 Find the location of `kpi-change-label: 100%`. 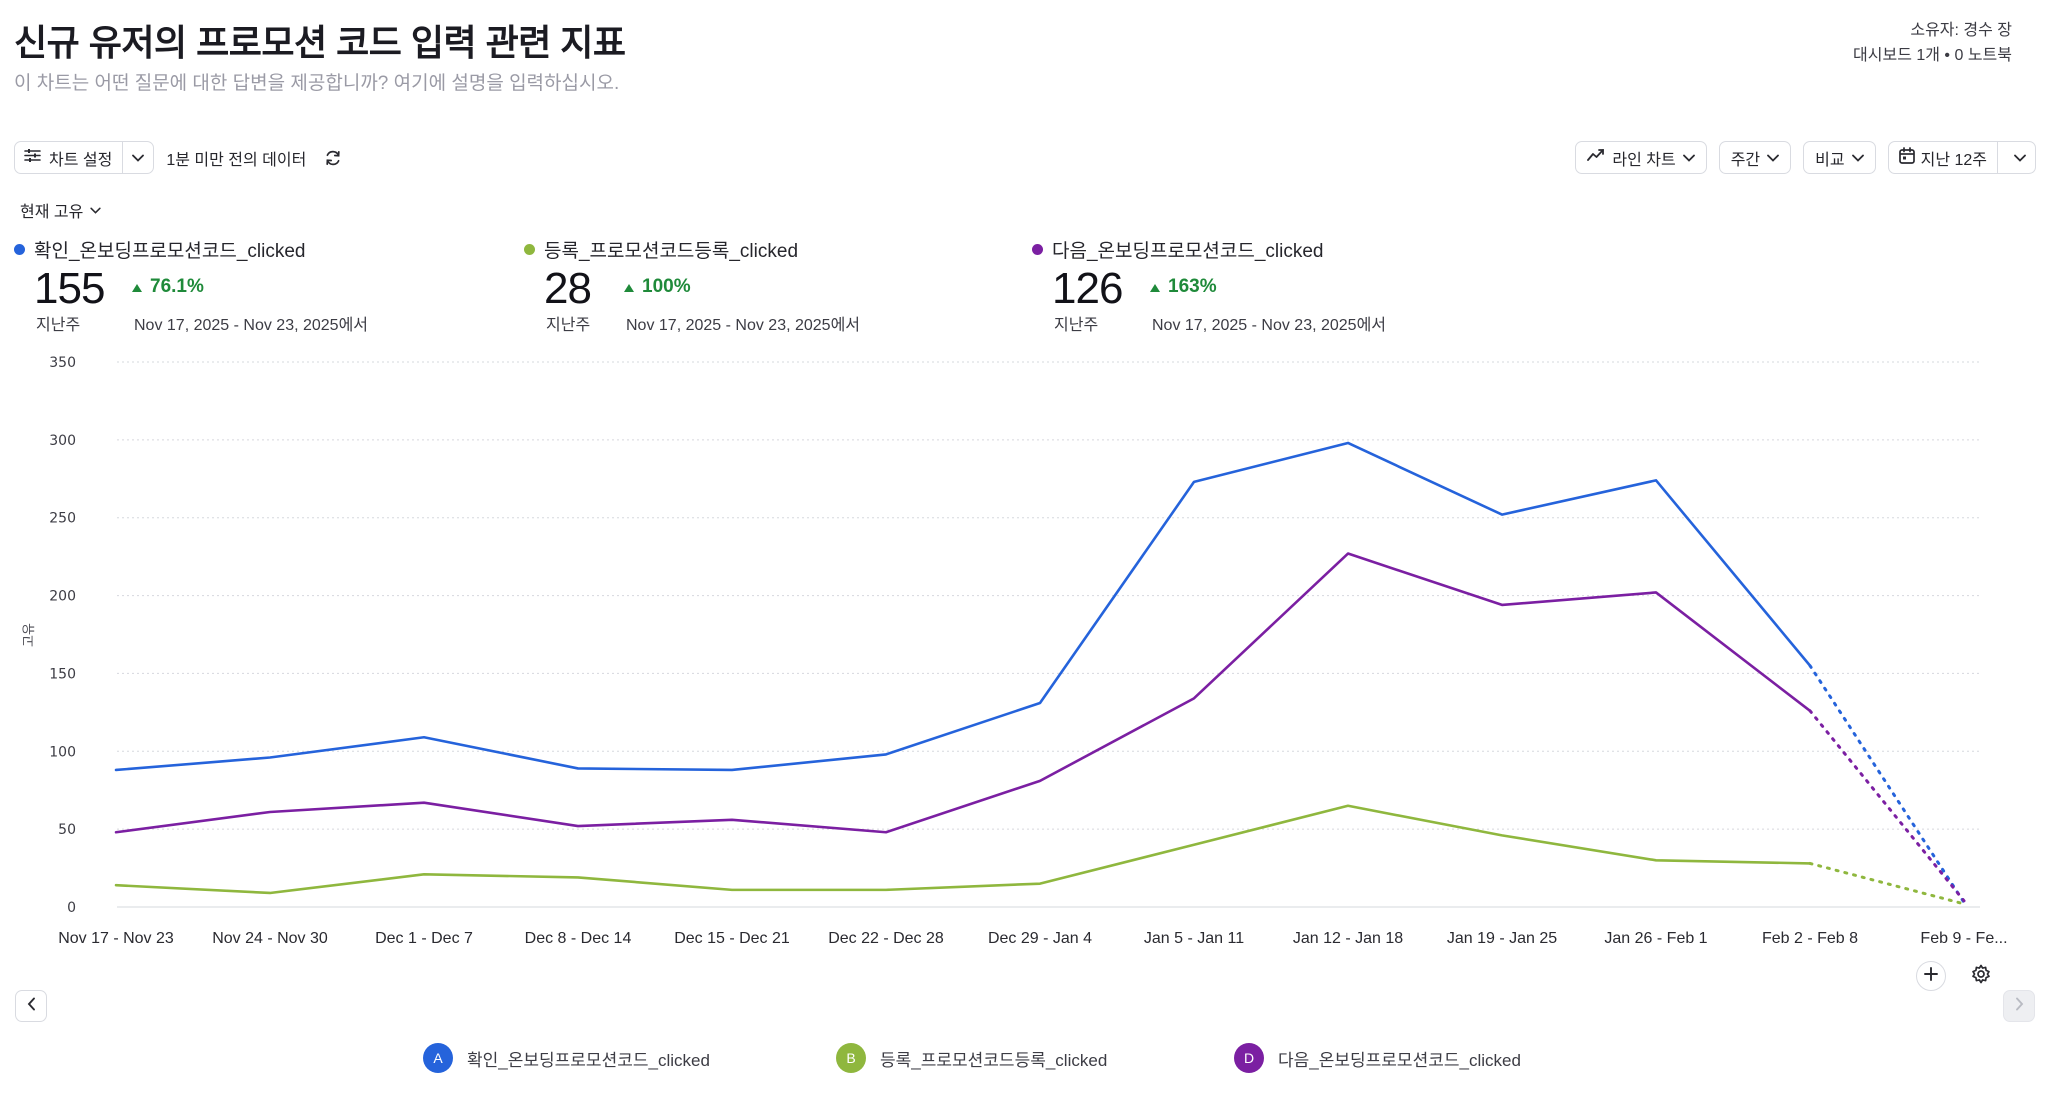

kpi-change-label: 100% is located at coordinates (666, 286).